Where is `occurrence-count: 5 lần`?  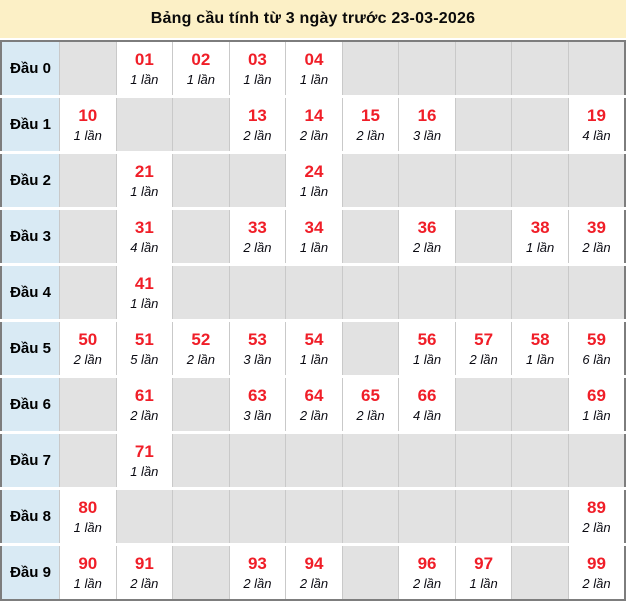
occurrence-count: 5 lần is located at coordinates (144, 360).